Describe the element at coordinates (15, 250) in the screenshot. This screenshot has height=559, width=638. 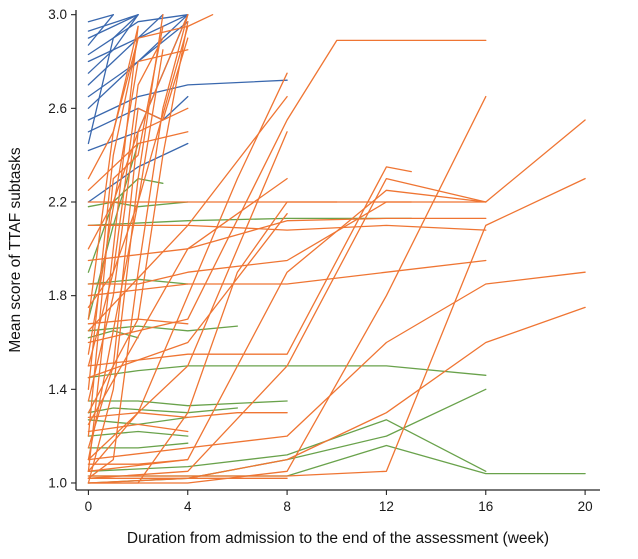
I see `y-axis-label: Mean score of TTAF subtasks` at that location.